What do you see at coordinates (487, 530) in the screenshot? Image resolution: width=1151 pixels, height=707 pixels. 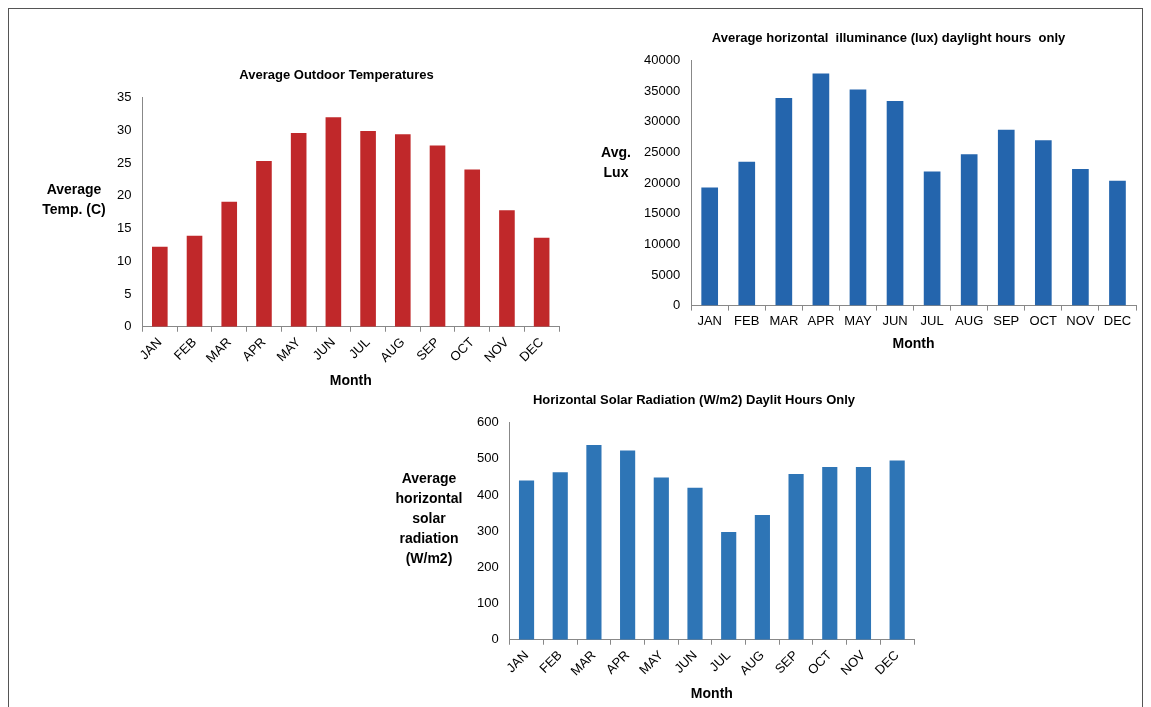 I see `y-tick-label: 300` at bounding box center [487, 530].